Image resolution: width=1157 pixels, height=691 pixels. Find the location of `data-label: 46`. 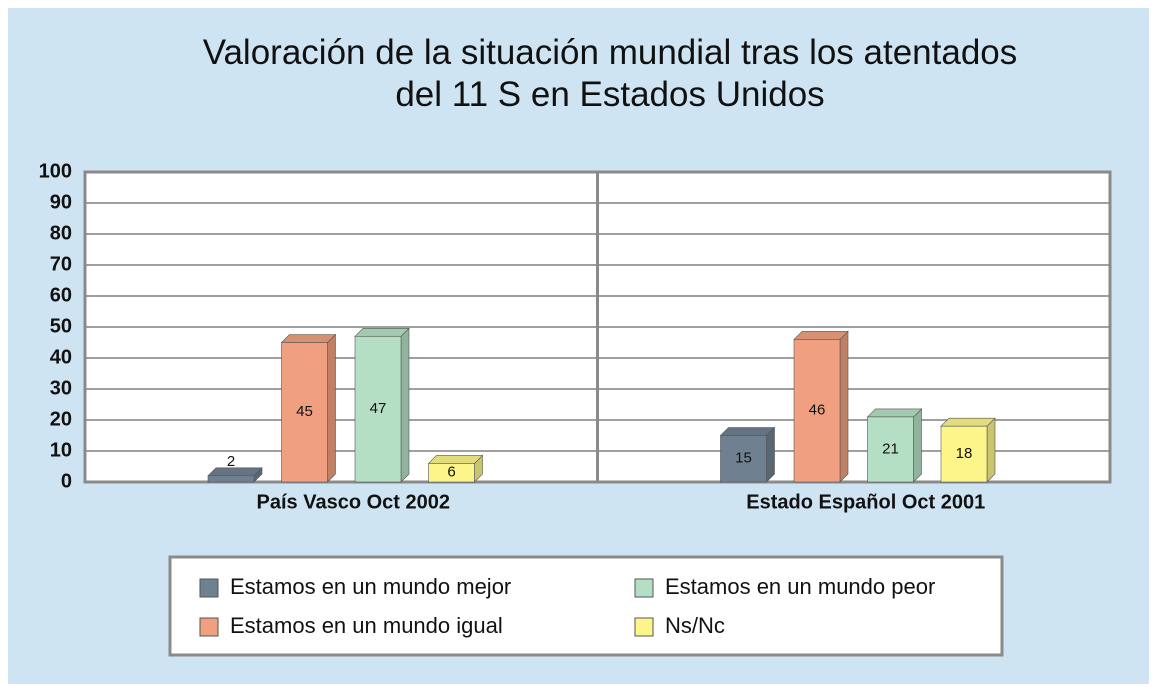

data-label: 46 is located at coordinates (817, 410).